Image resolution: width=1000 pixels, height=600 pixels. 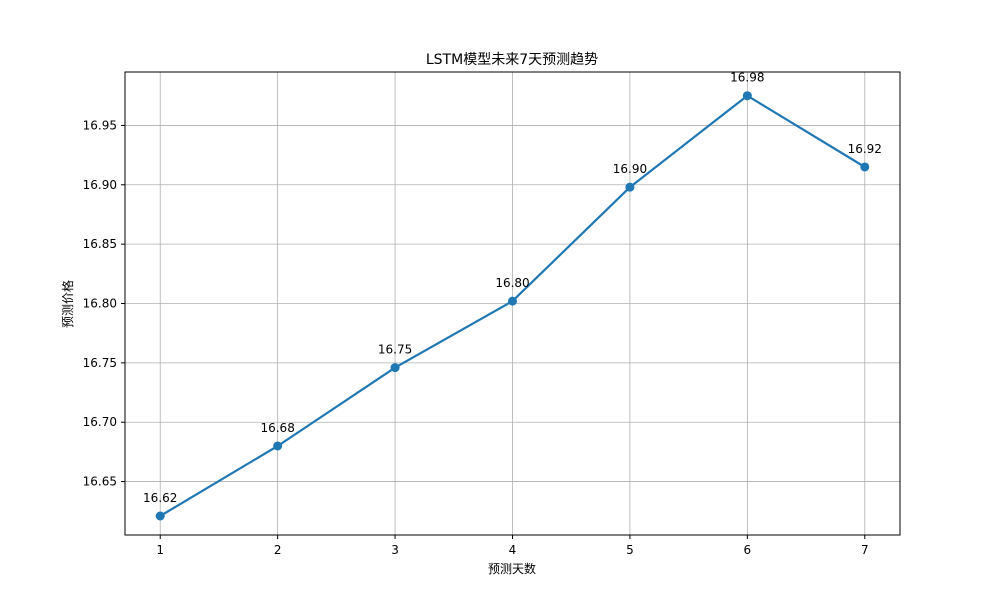 What do you see at coordinates (160, 550) in the screenshot?
I see `x-tick-label: 1` at bounding box center [160, 550].